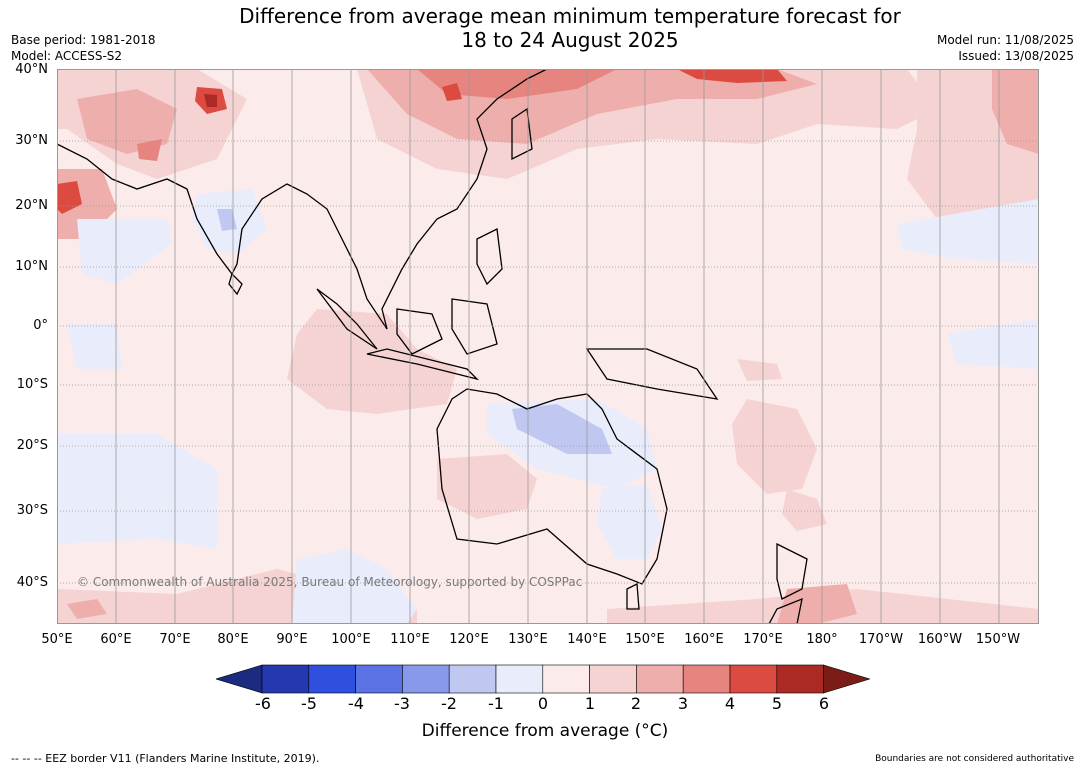  What do you see at coordinates (40, 325) in the screenshot?
I see `lat-label-0: 0°` at bounding box center [40, 325].